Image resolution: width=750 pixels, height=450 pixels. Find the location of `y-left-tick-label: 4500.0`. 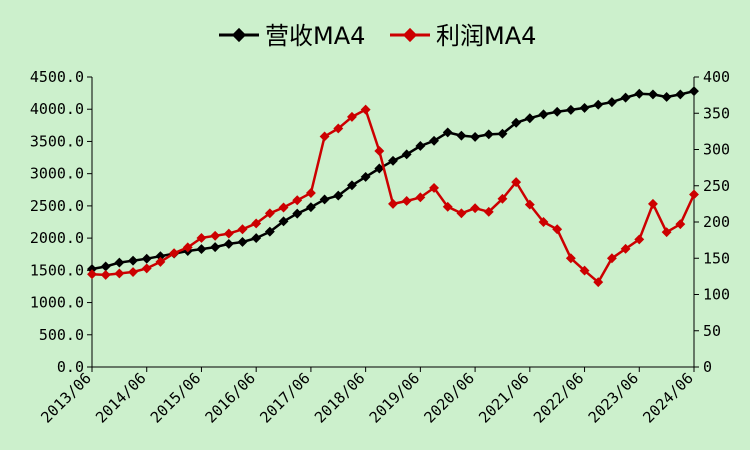

y-left-tick-label: 4500.0 is located at coordinates (57, 77).